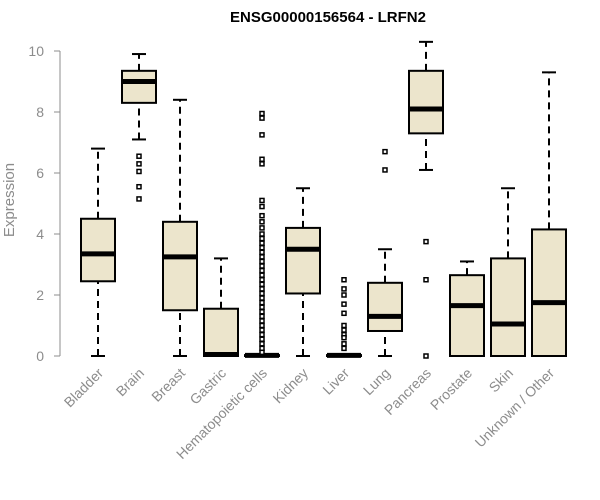  What do you see at coordinates (291, 386) in the screenshot?
I see `x-tick-label: Kidney` at bounding box center [291, 386].